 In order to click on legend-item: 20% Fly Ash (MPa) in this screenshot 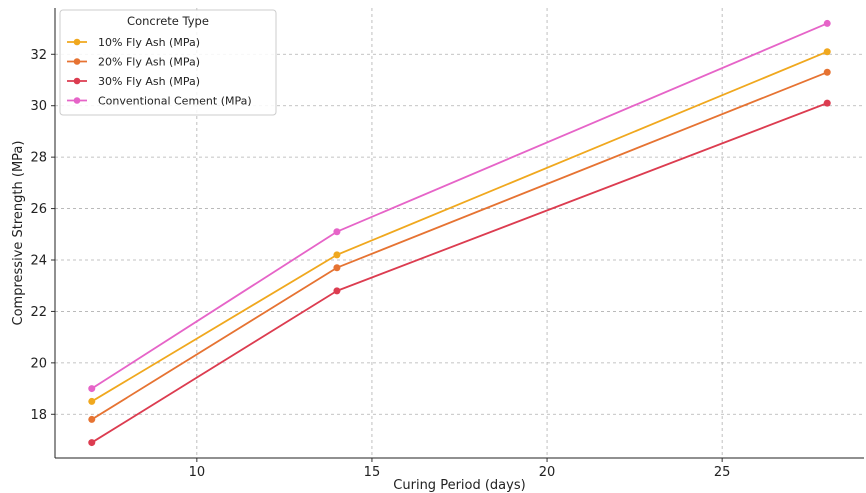, I will do `click(133, 62)`.